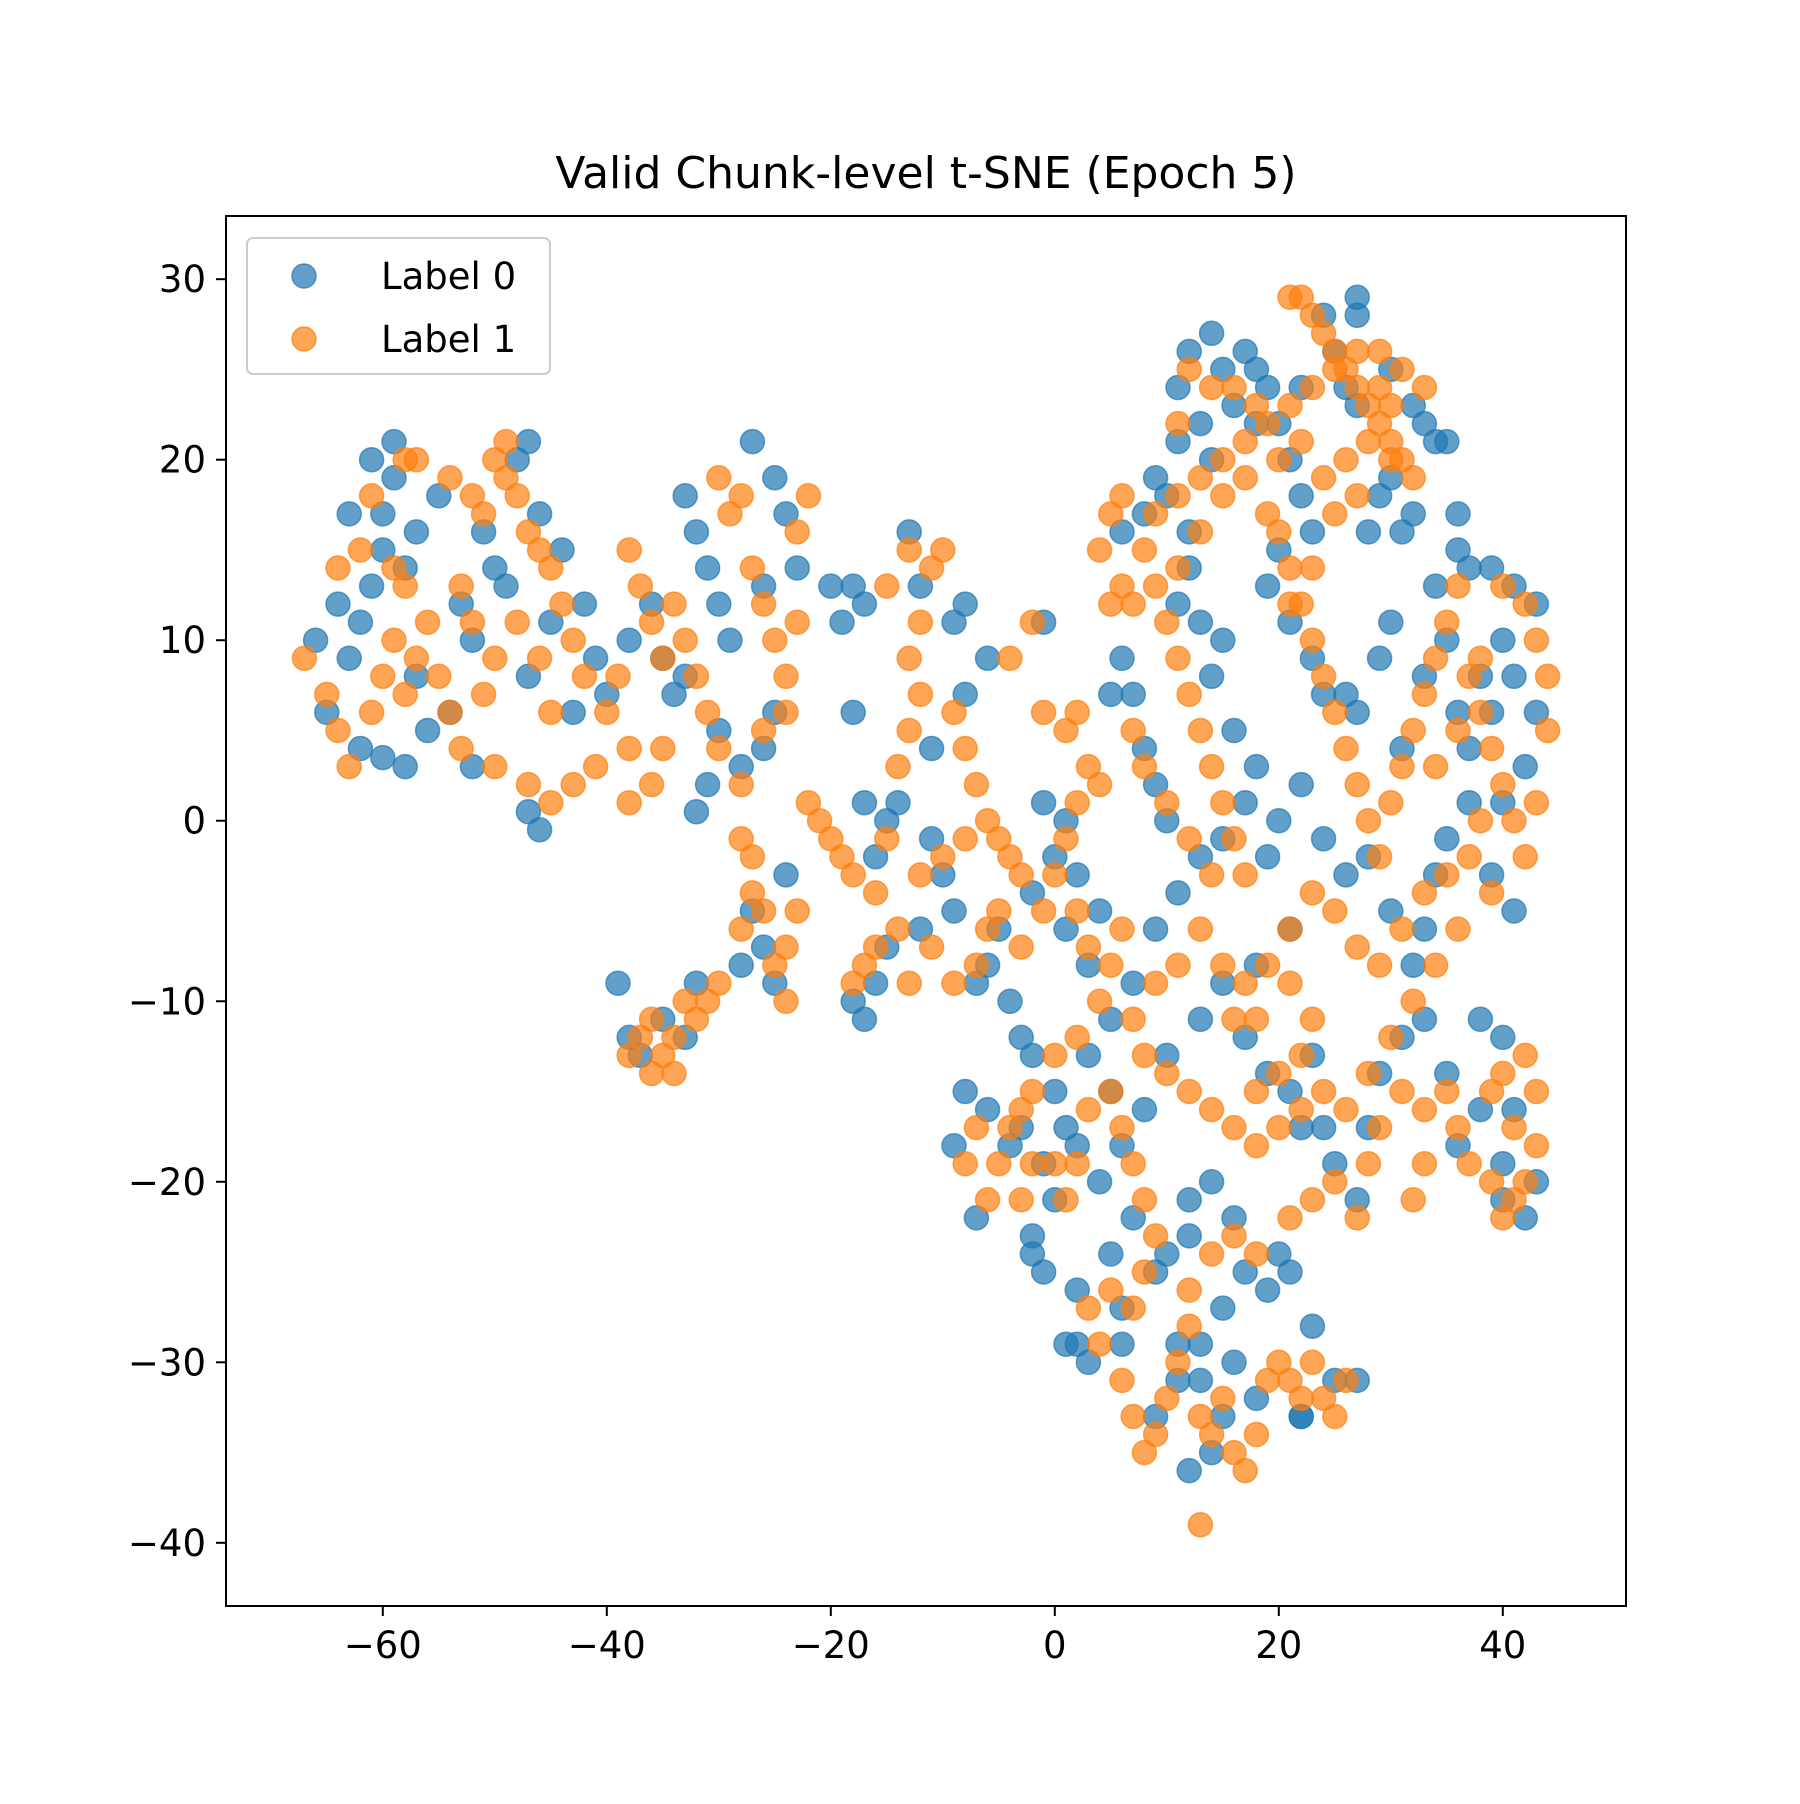 This screenshot has height=1804, width=1800. I want to click on y-tick-label: 30, so click(182, 279).